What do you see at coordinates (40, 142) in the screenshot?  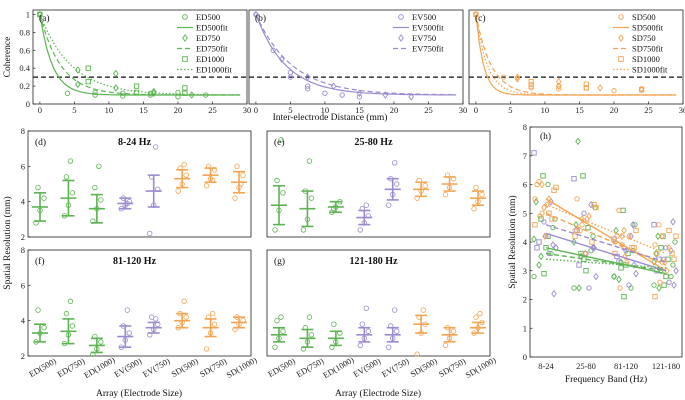 I see `panel-label: (d)` at bounding box center [40, 142].